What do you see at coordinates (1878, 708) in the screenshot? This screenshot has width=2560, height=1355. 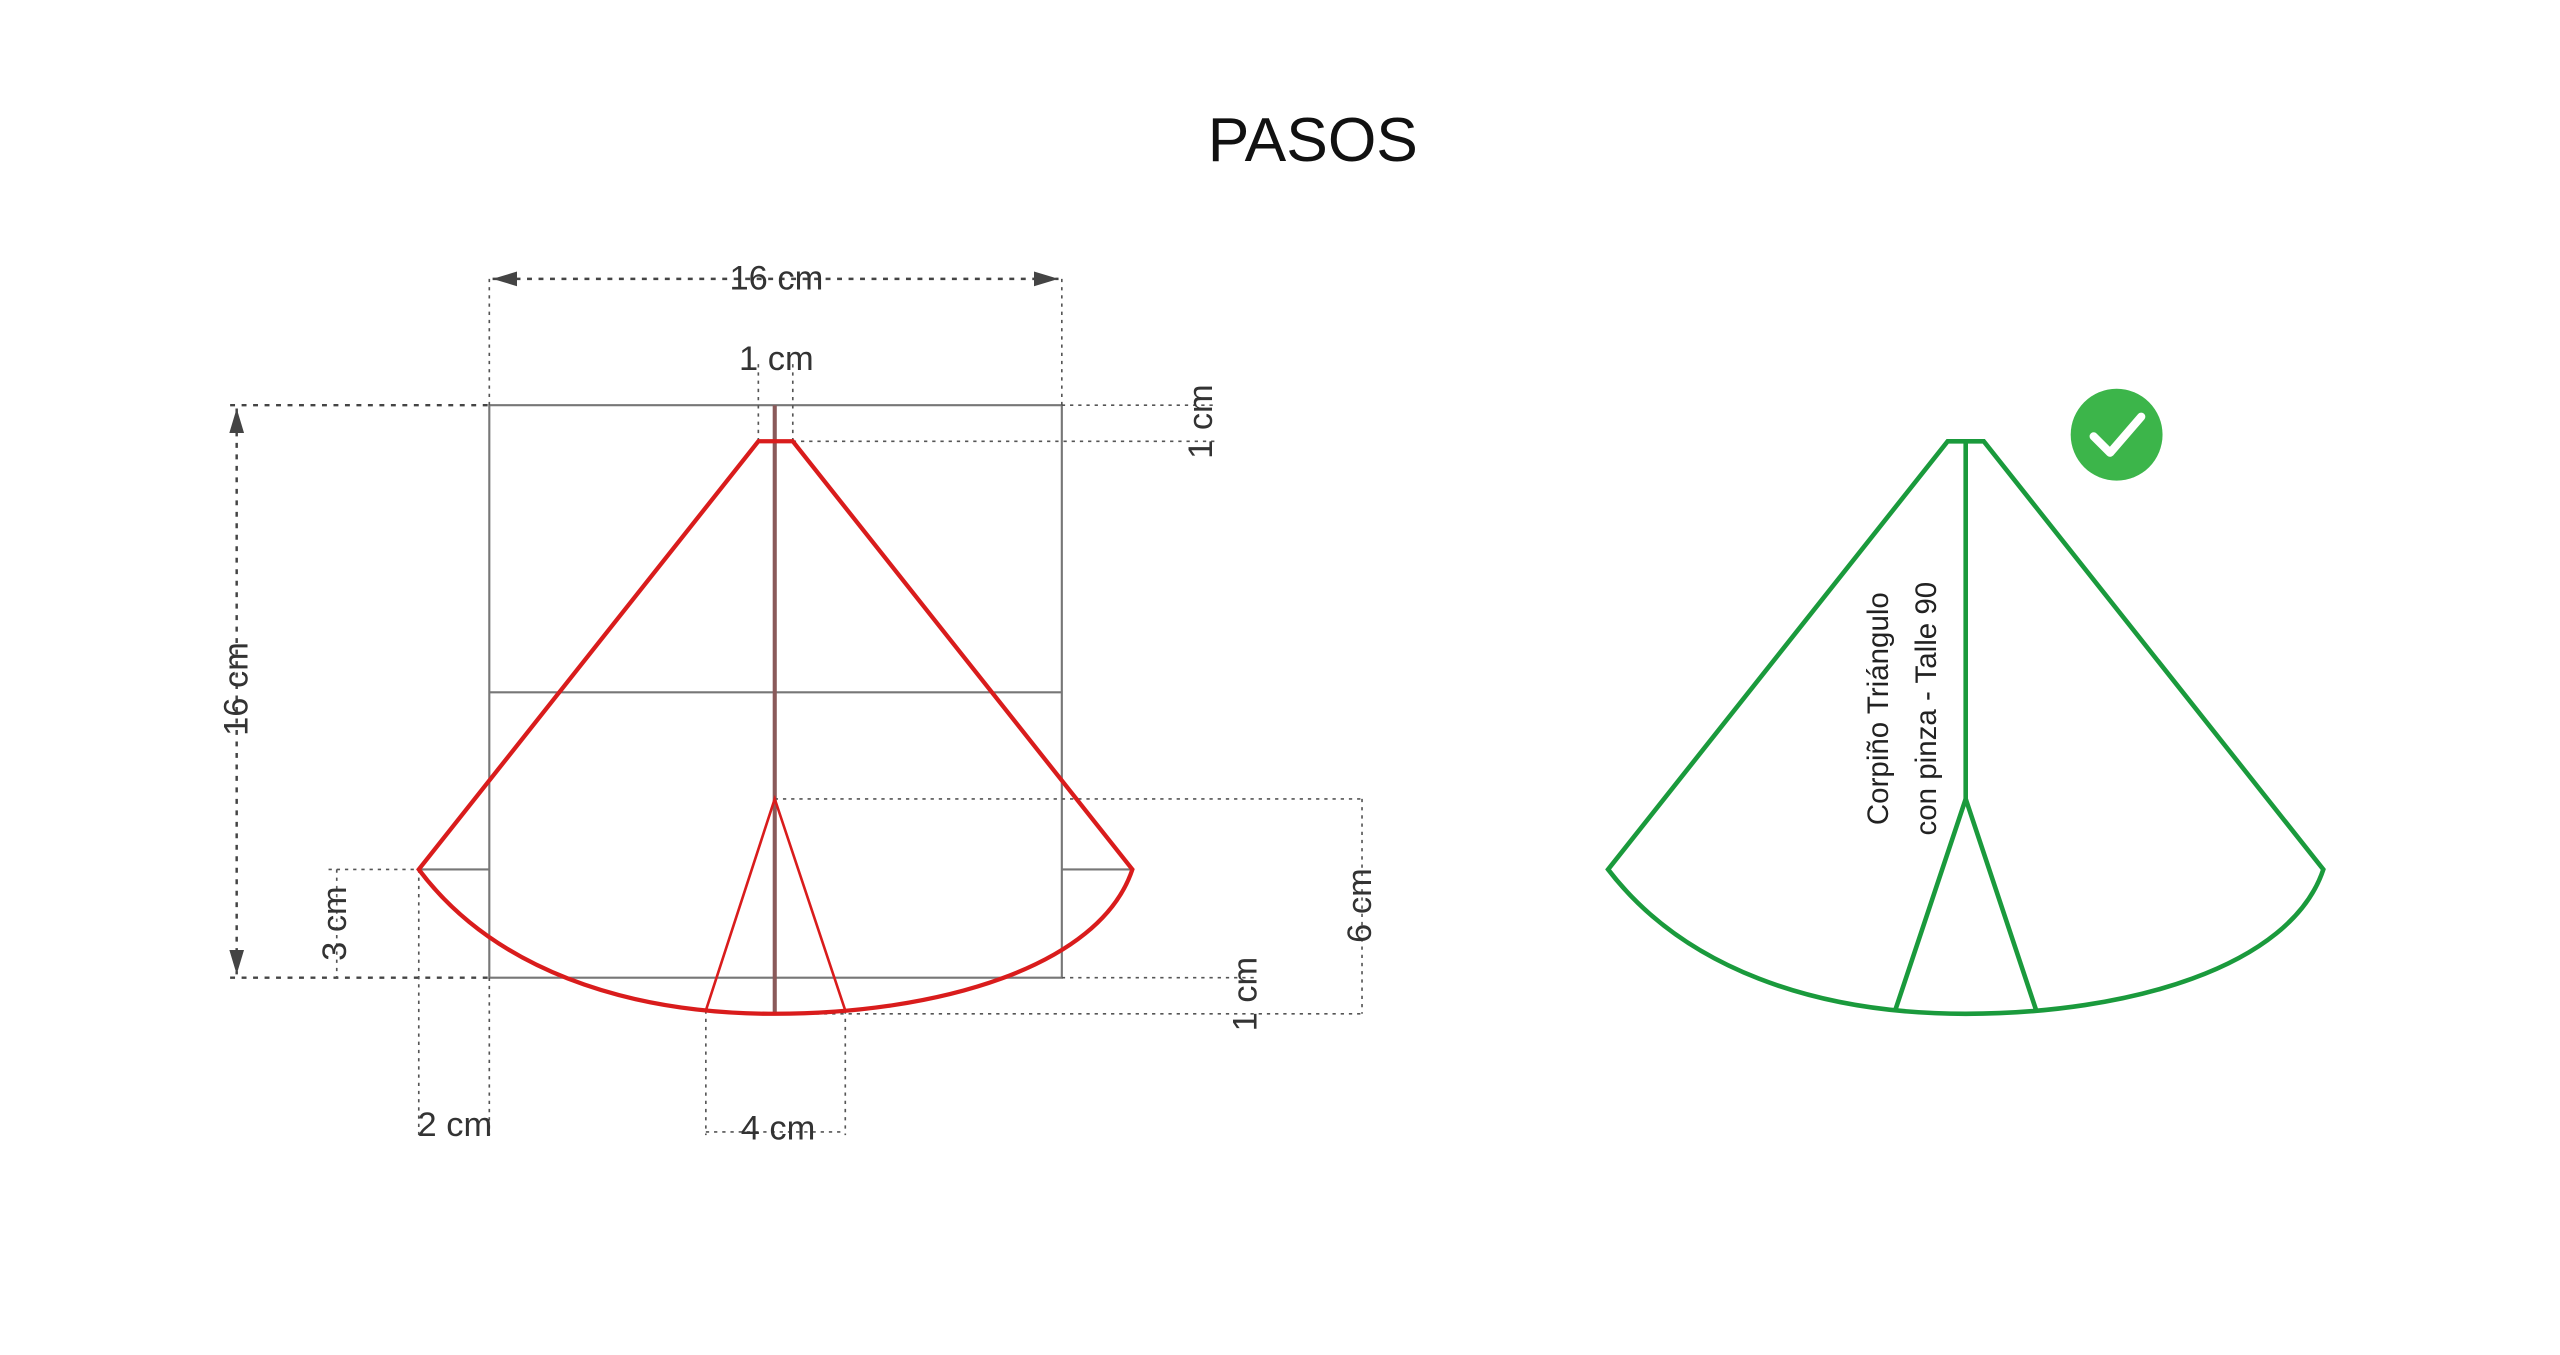 I see `pattern-label: Corpiño Triángulo` at bounding box center [1878, 708].